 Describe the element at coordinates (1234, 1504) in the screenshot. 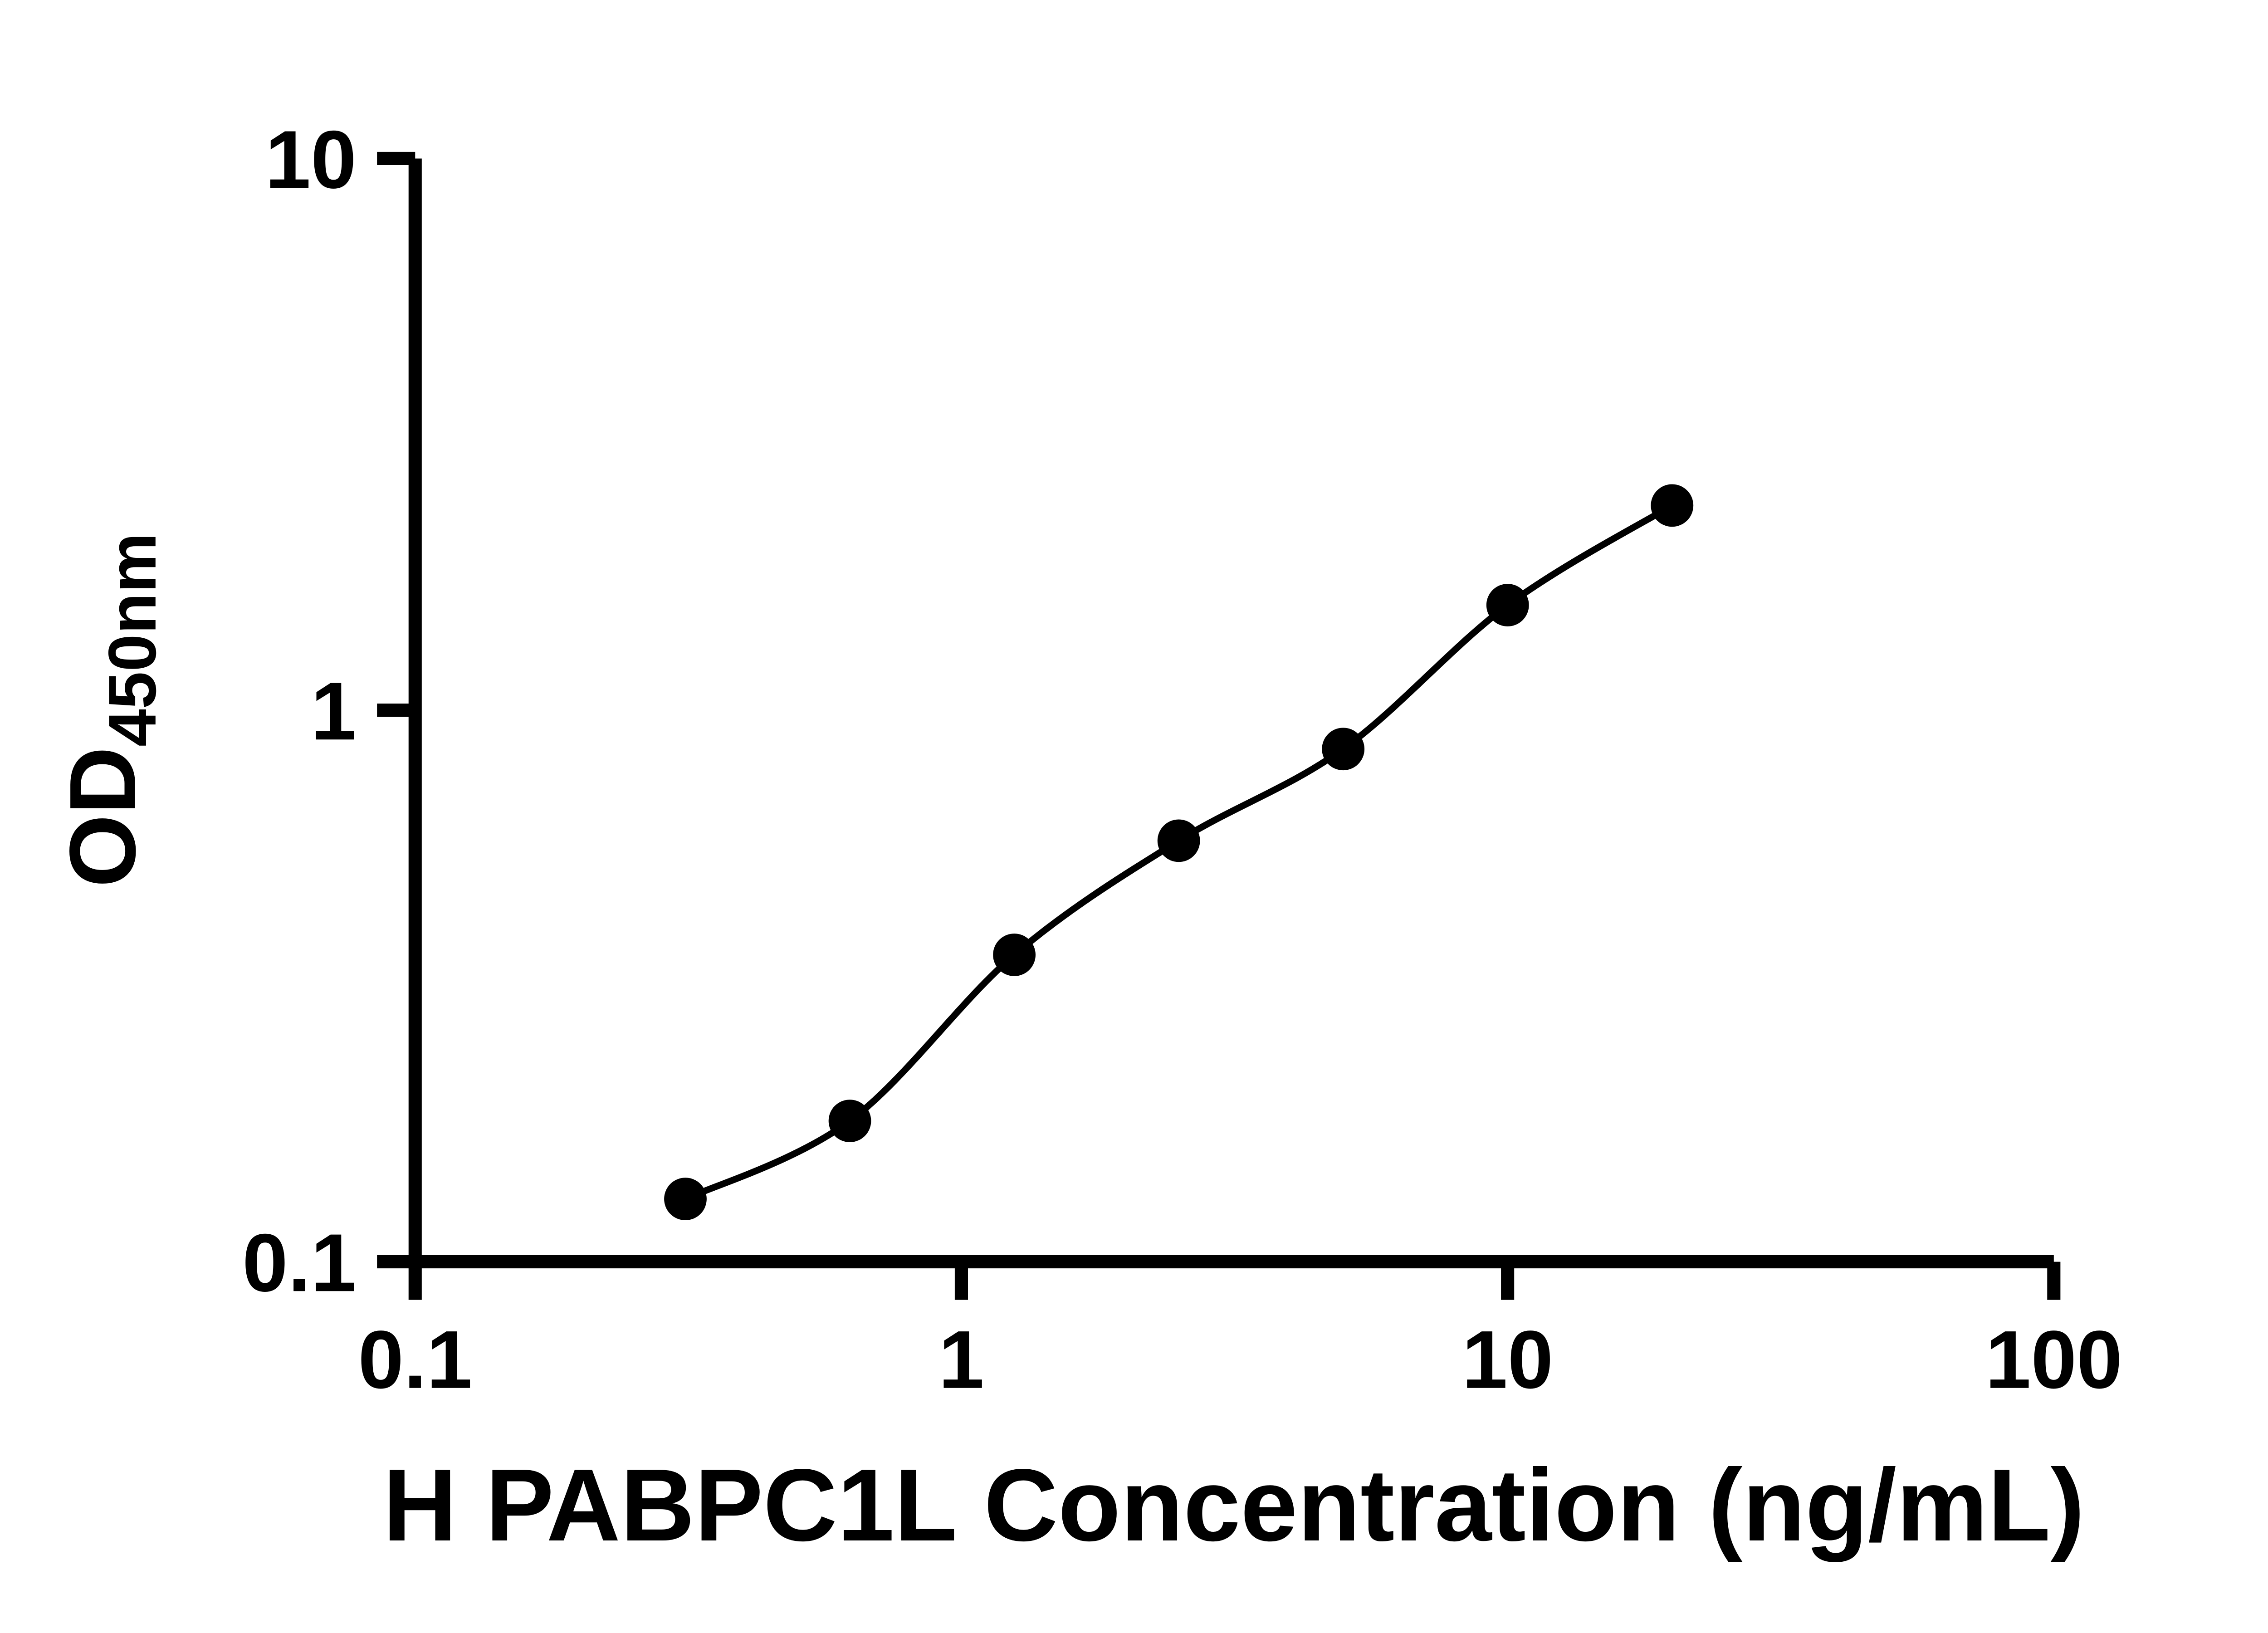

I see `x-axis-title: H PABPC1L Concentration (ng/mL)` at that location.